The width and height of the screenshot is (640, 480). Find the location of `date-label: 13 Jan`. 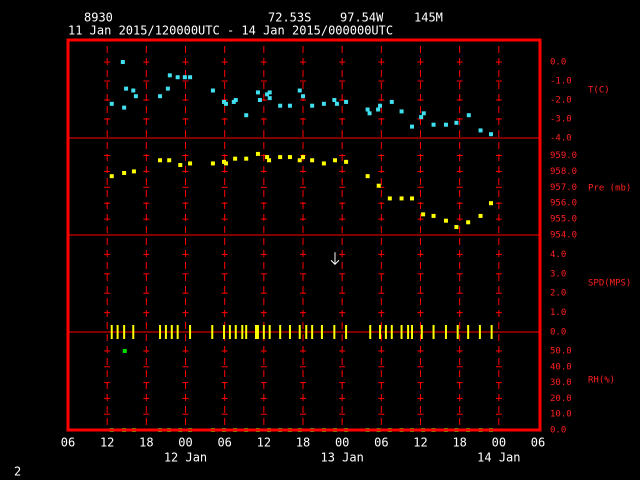

date-label: 13 Jan is located at coordinates (341, 458).